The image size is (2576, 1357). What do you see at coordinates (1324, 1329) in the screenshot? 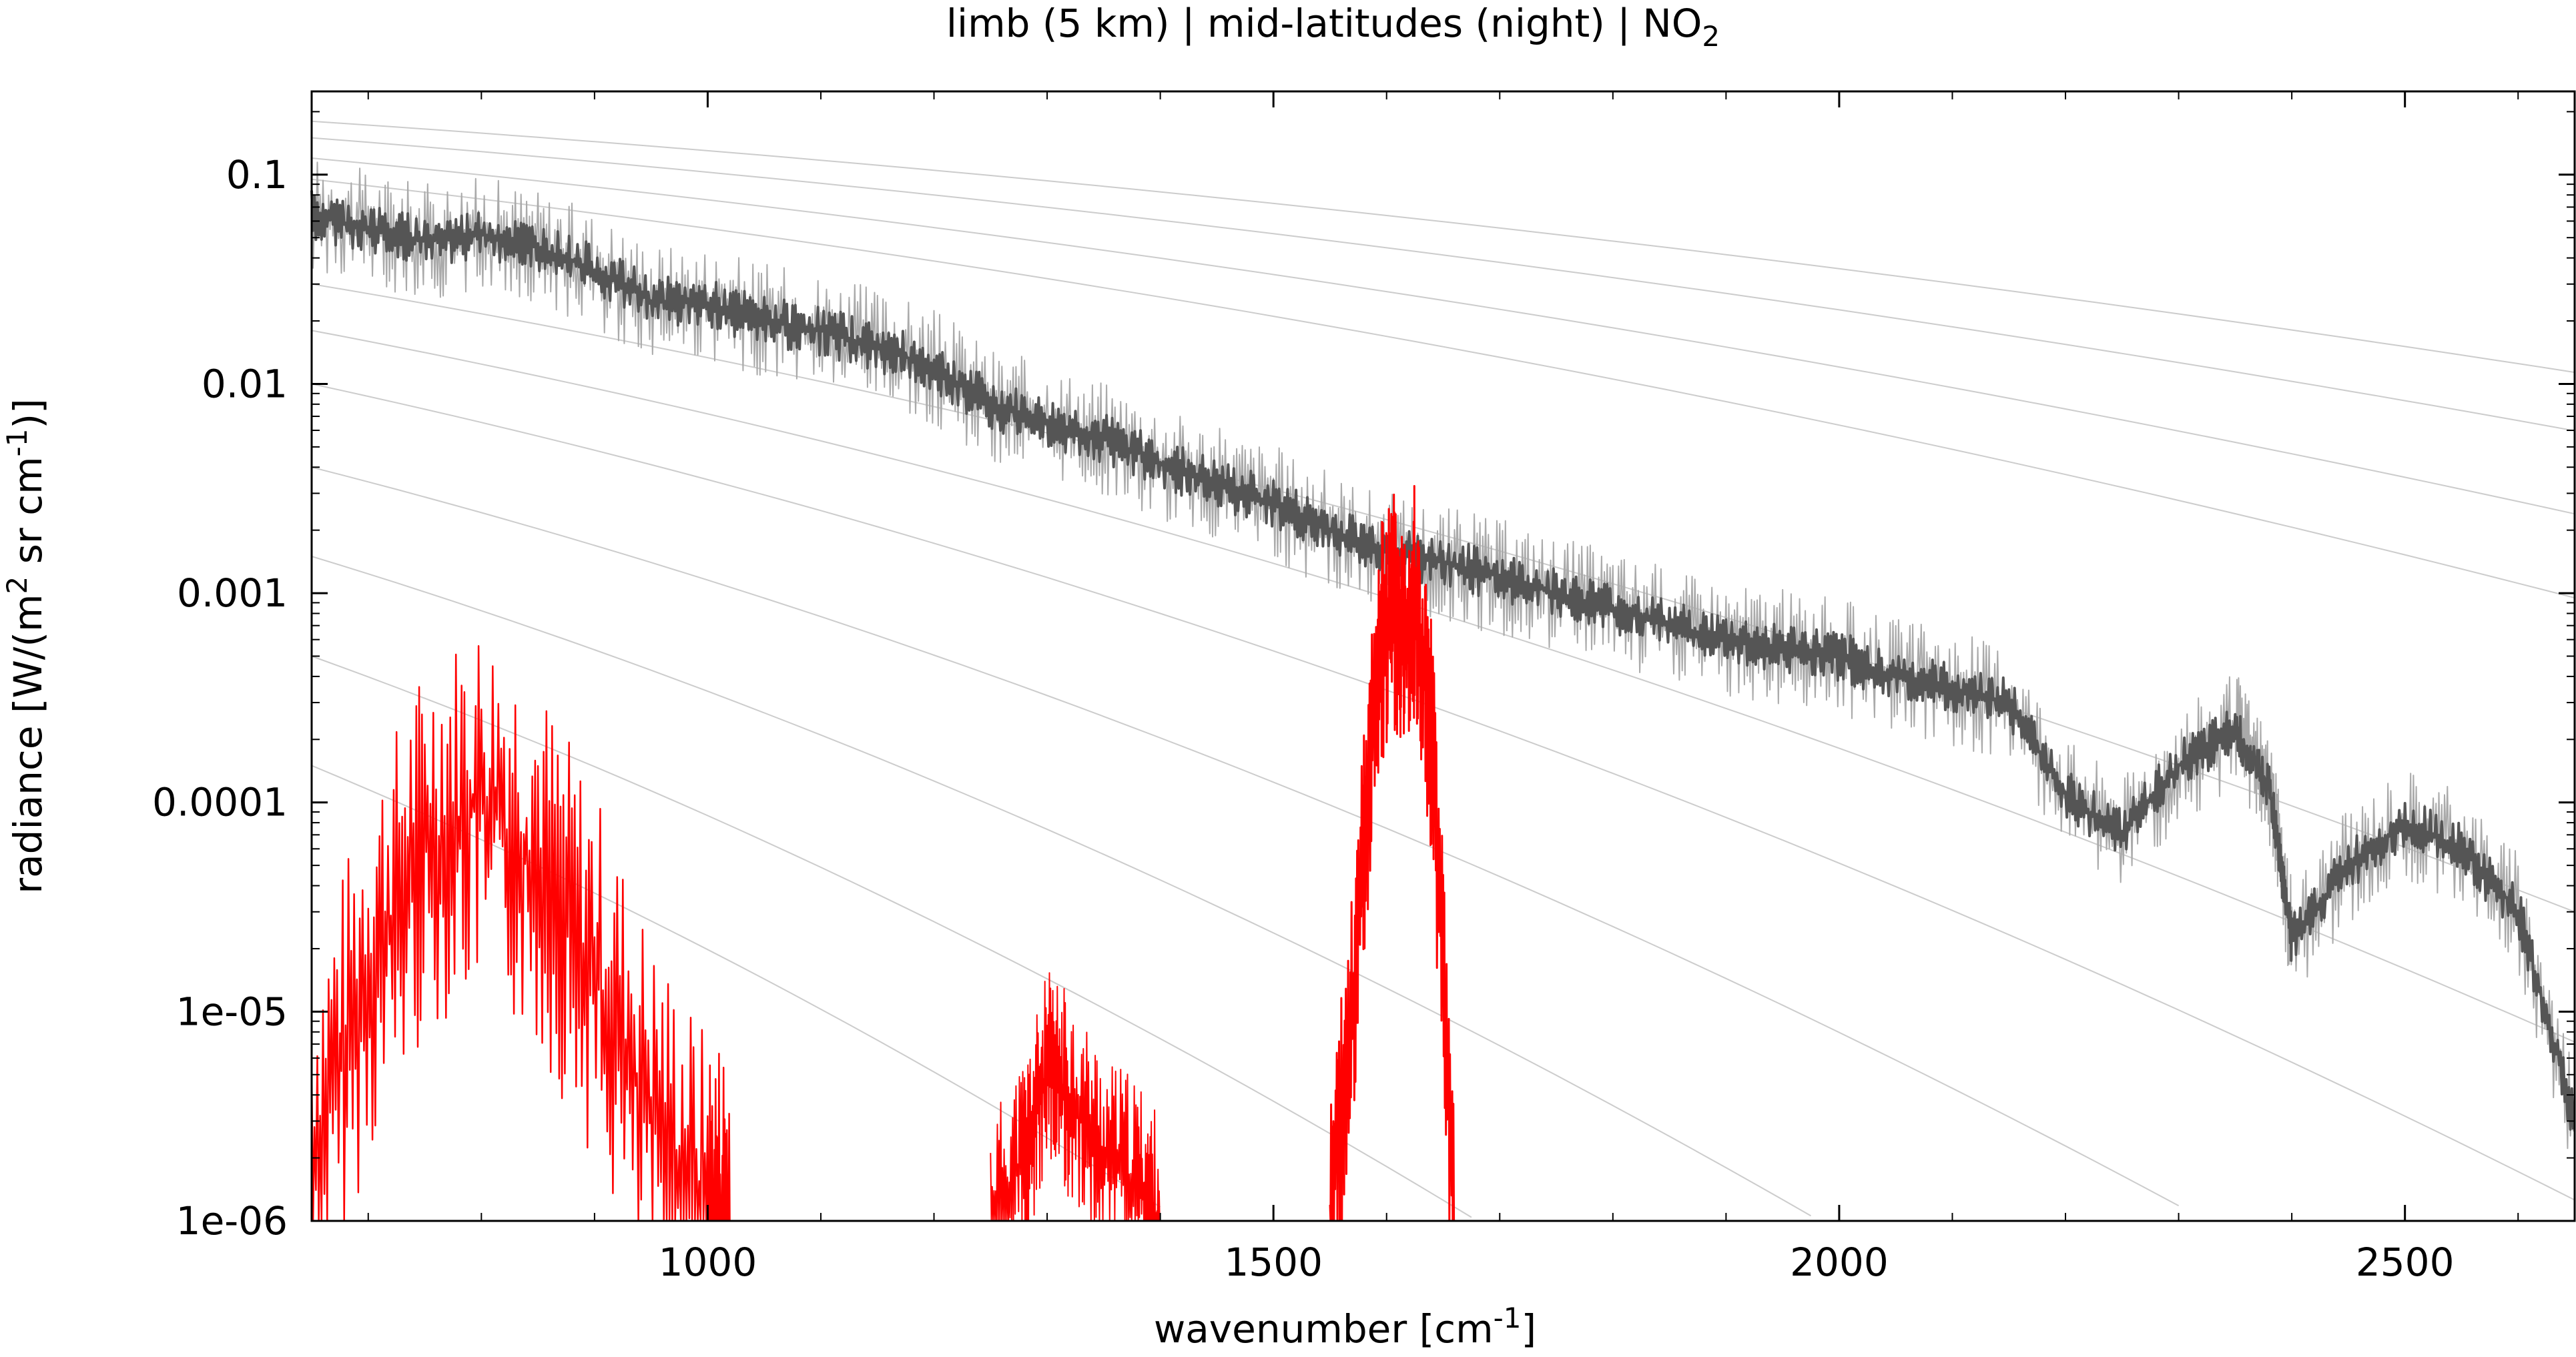
I see `x-axis-label-text: wavenumber [cm` at bounding box center [1324, 1329].